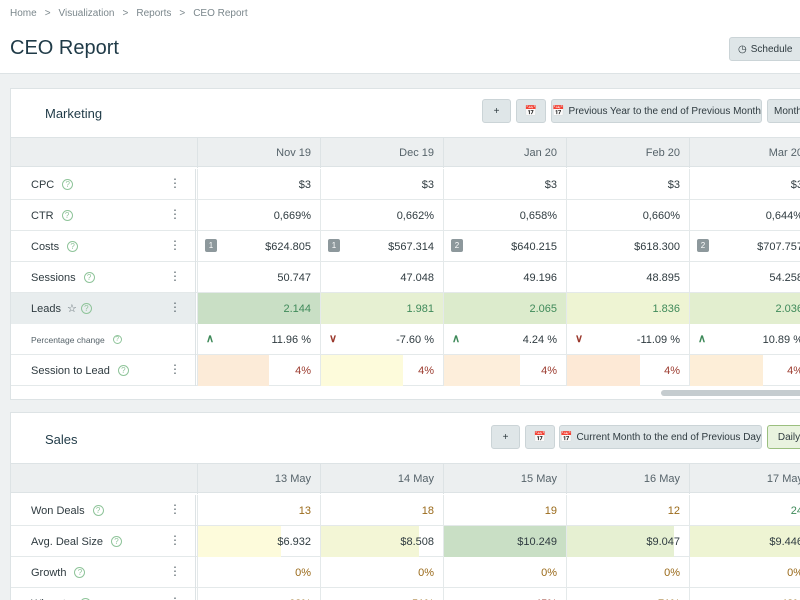 The height and width of the screenshot is (600, 800). Describe the element at coordinates (258, 246) in the screenshot. I see `data-cell: 1 $624.805` at that location.